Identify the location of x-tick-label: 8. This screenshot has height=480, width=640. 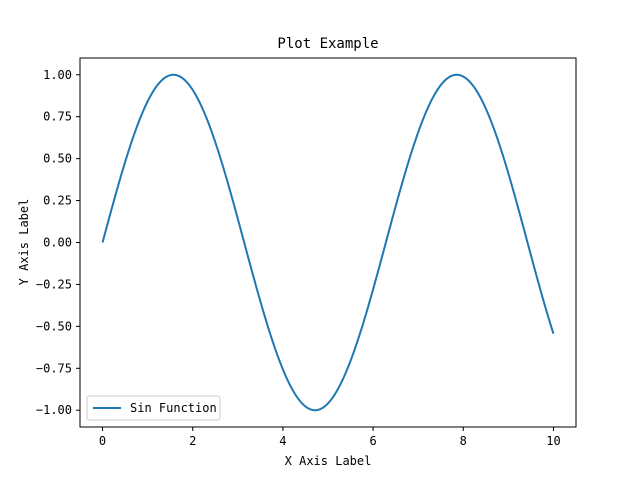
(463, 441).